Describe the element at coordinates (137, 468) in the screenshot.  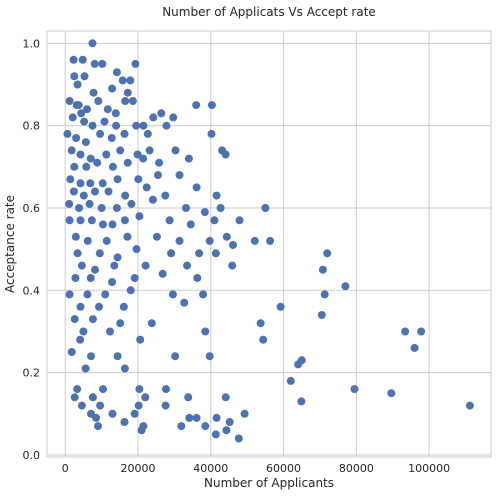
I see `x-tick-label: 20000` at that location.